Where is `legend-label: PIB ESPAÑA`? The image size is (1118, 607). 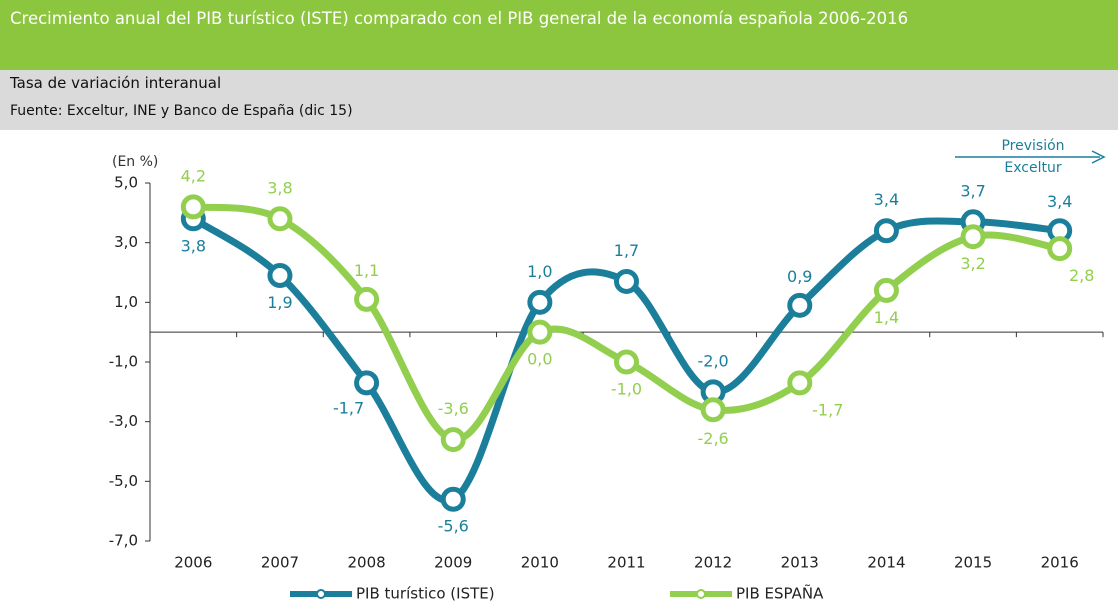 legend-label: PIB ESPAÑA is located at coordinates (780, 593).